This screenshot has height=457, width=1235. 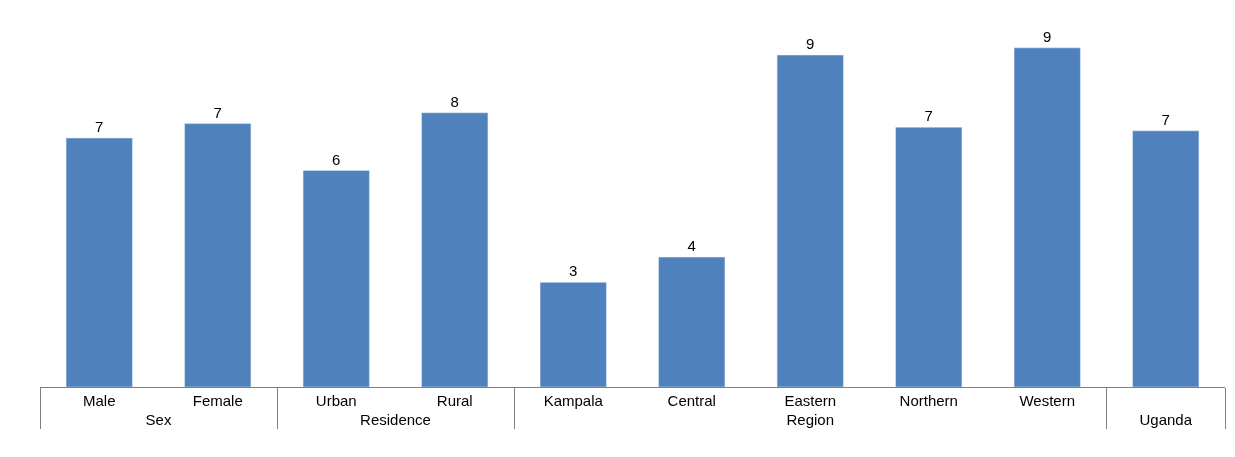 I want to click on data-label: 8, so click(x=454, y=101).